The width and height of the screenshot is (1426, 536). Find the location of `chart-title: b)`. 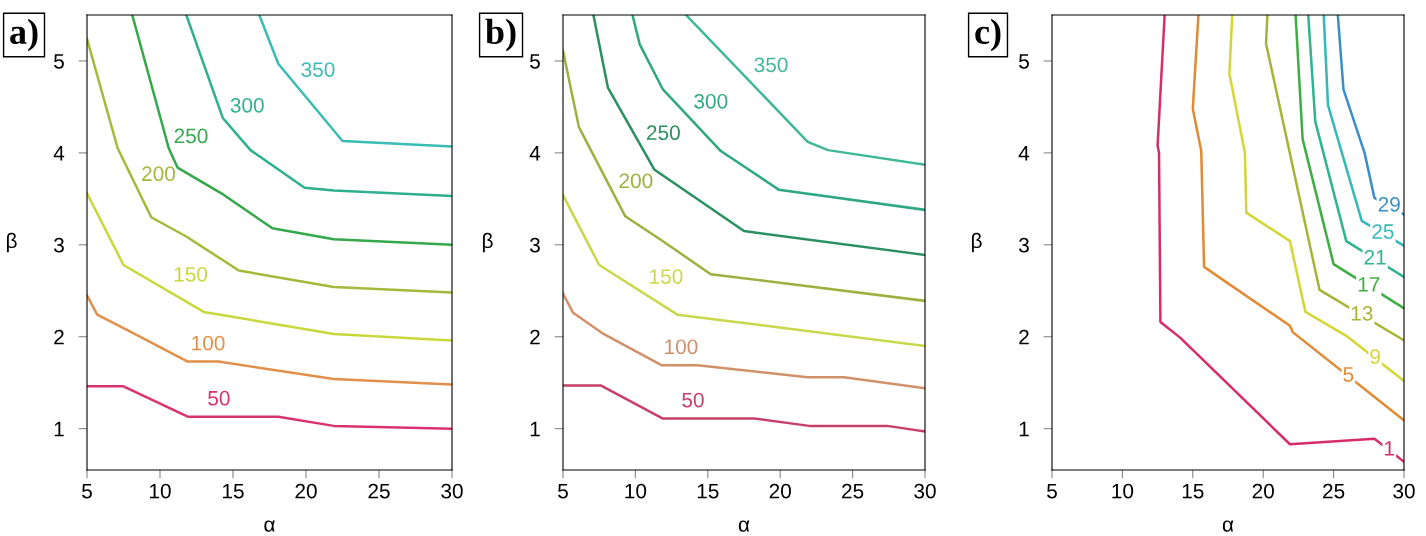

chart-title: b) is located at coordinates (500, 35).